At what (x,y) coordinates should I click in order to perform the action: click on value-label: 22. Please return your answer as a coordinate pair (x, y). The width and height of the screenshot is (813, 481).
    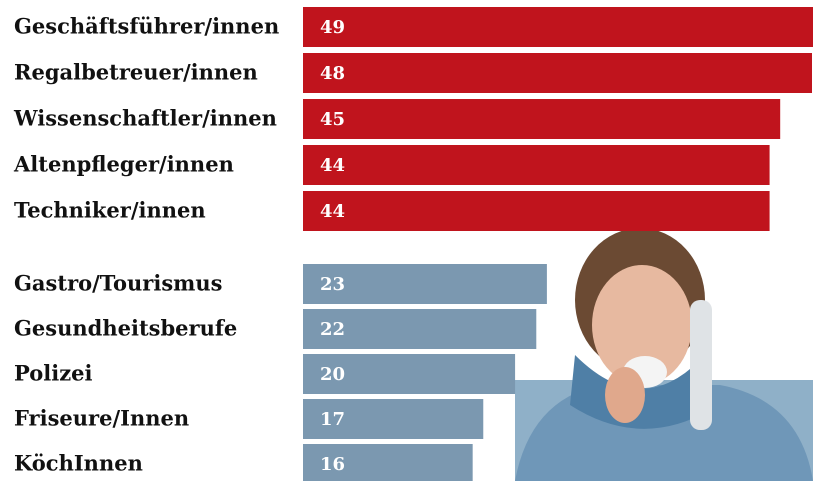
    Looking at the image, I should click on (332, 329).